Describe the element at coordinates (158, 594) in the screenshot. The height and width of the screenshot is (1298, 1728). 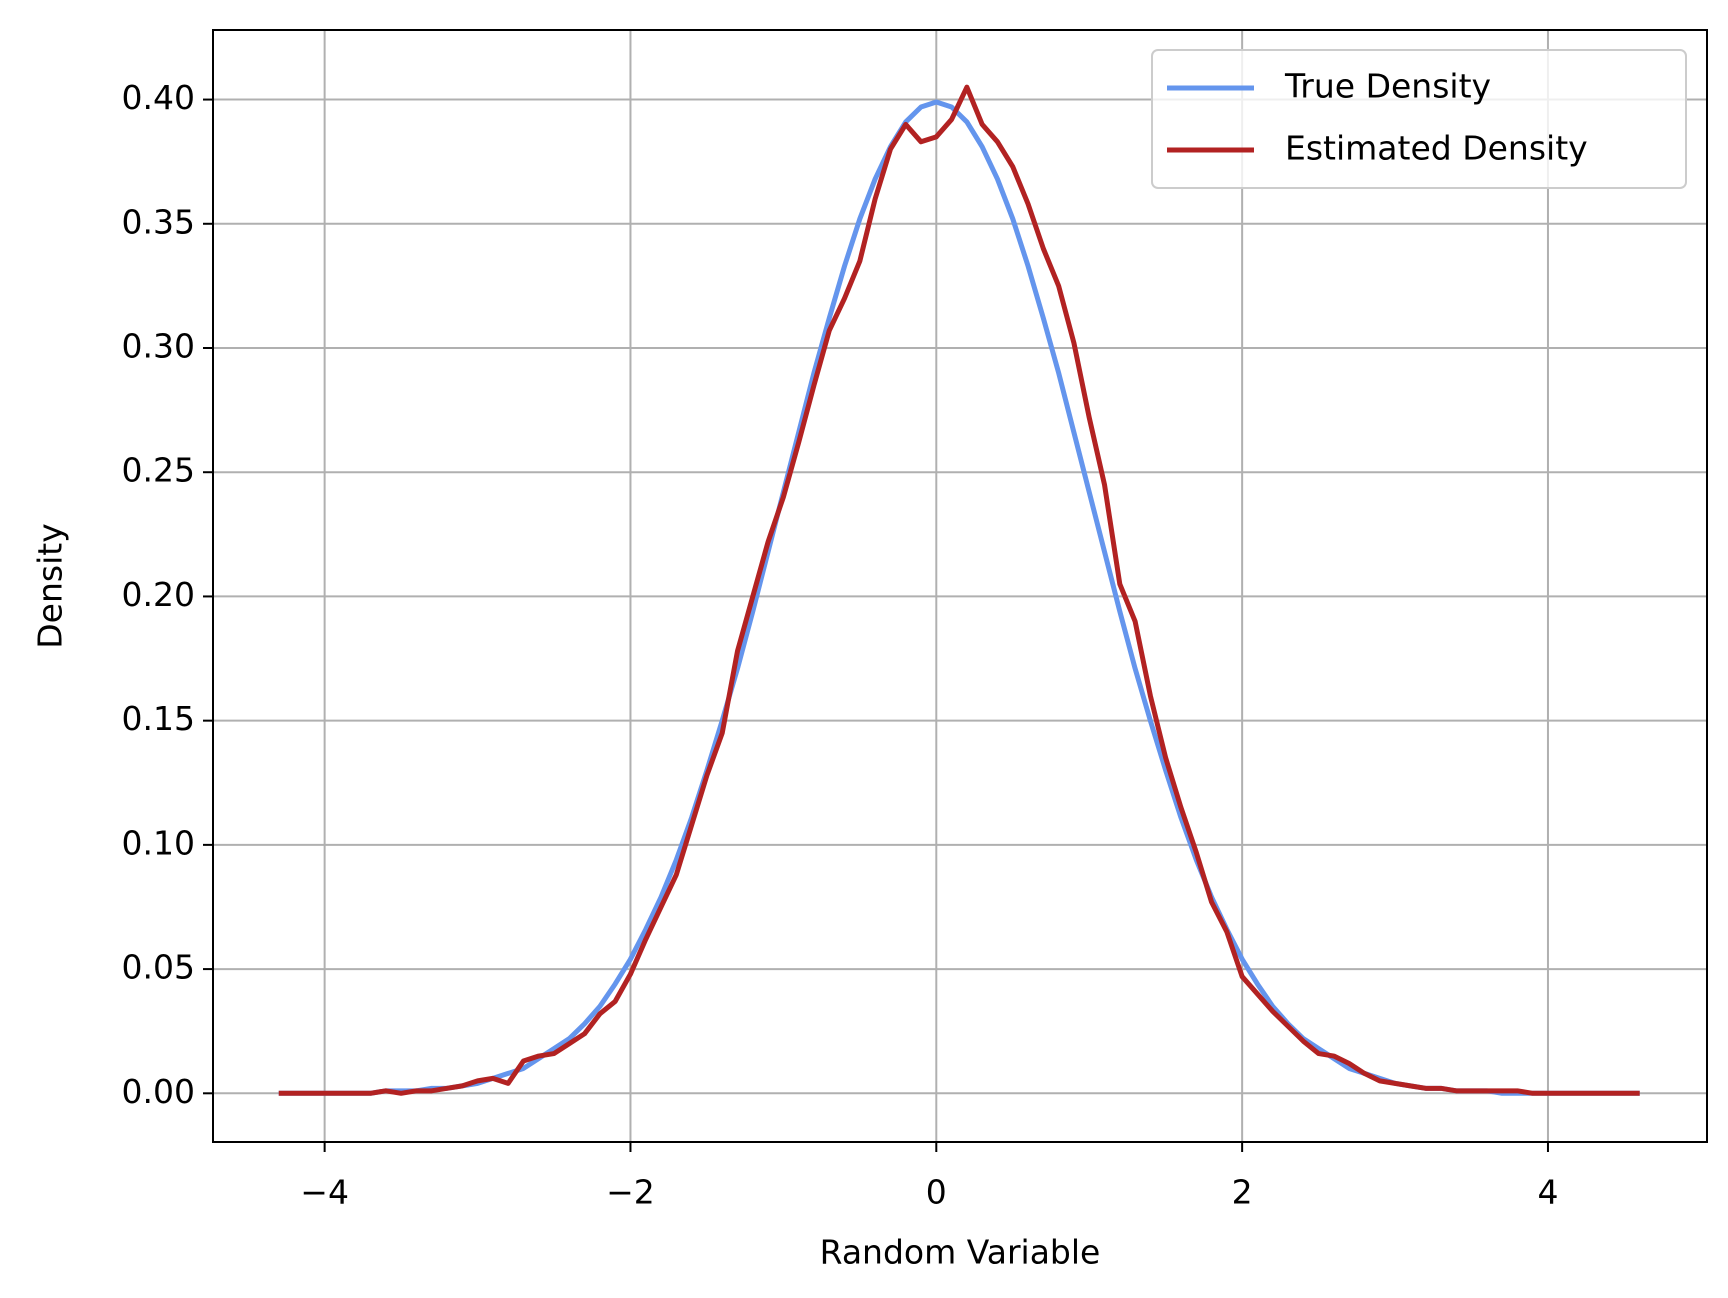
I see `y-tick-label: 0.20` at that location.